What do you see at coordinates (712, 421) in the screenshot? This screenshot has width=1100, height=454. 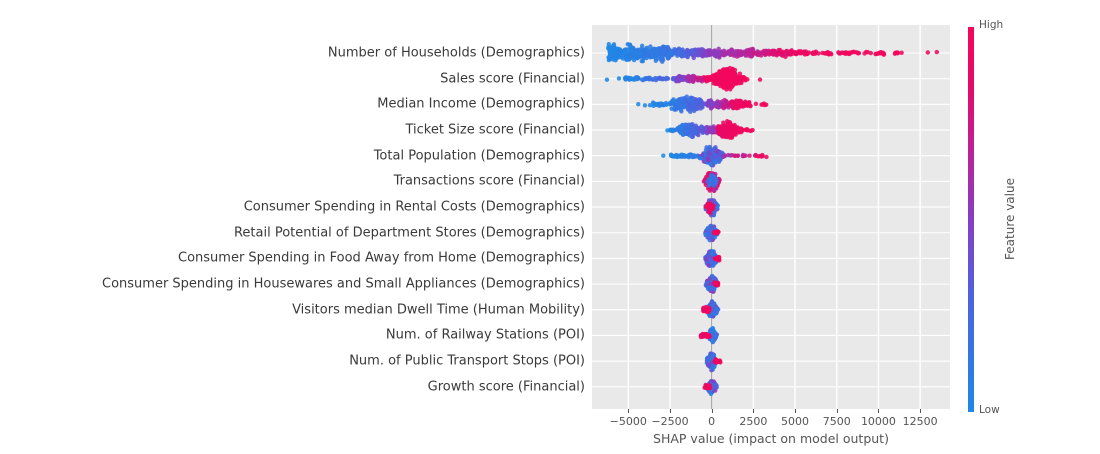 I see `x-tick-label: 0` at bounding box center [712, 421].